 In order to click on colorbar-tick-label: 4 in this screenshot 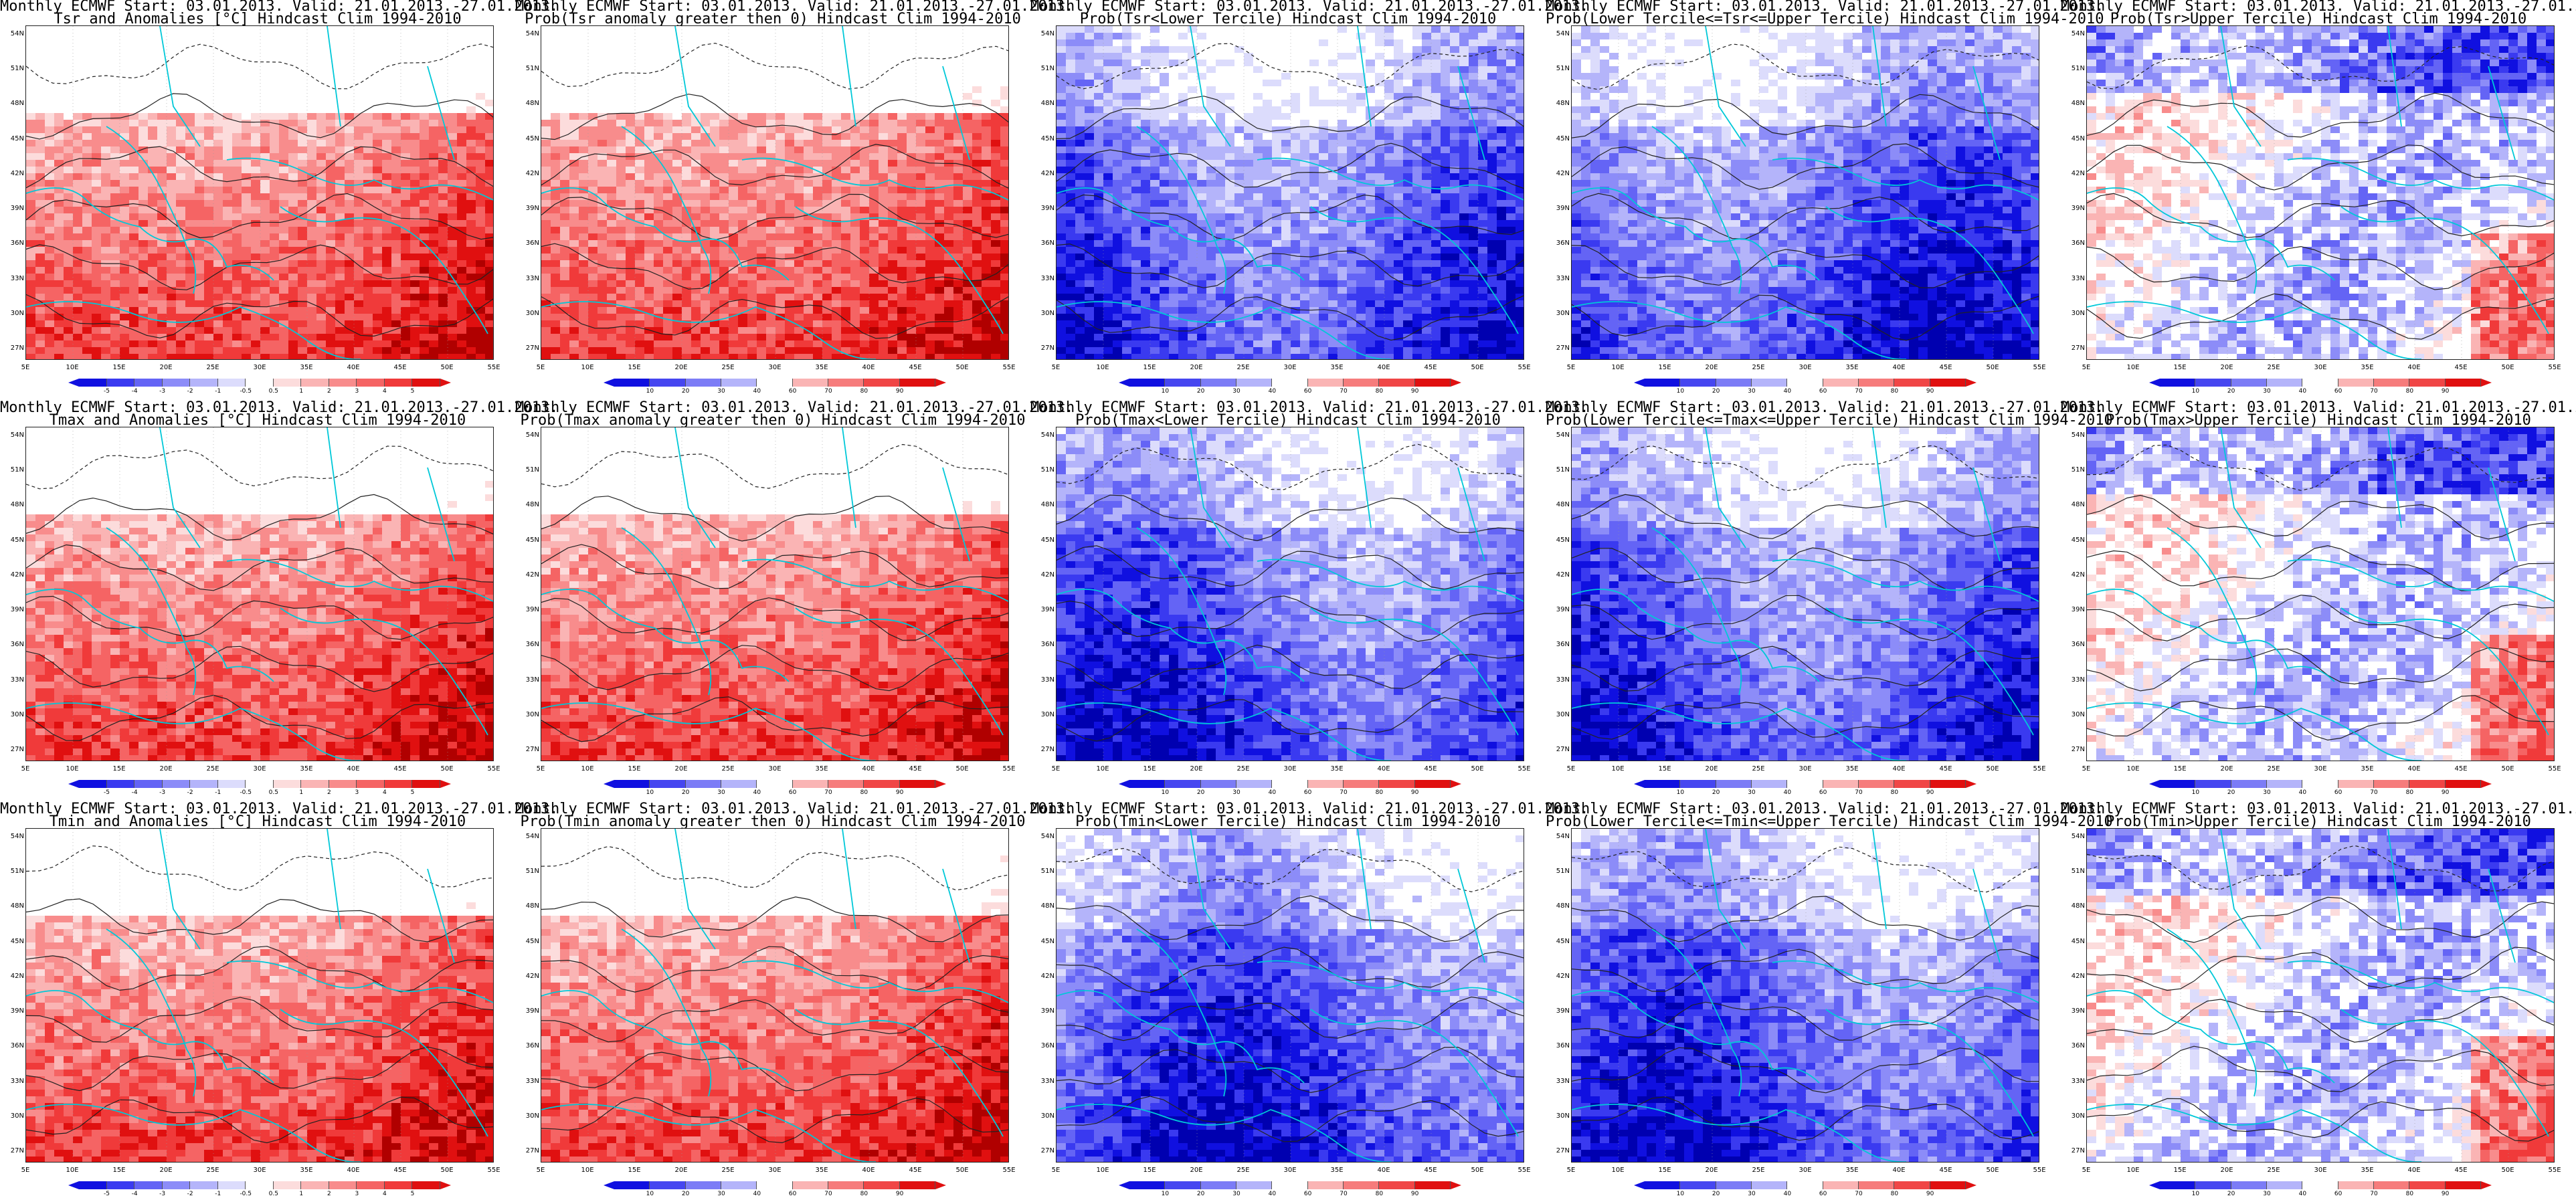, I will do `click(385, 391)`.